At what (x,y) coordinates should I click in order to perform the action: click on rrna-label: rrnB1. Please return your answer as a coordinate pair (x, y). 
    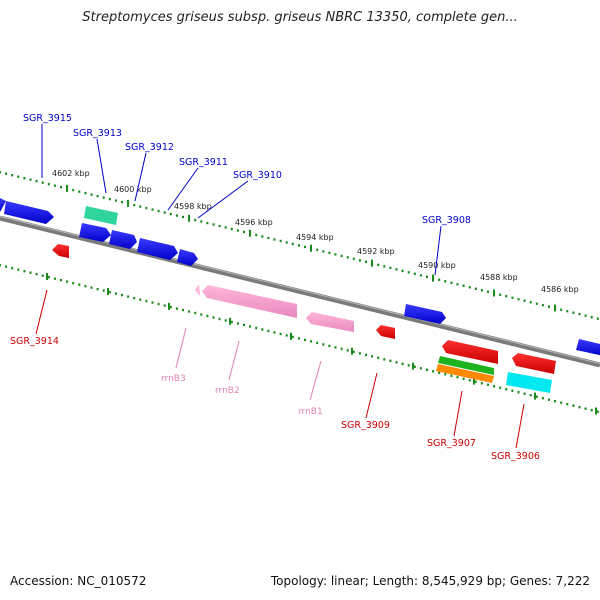
    Looking at the image, I should click on (310, 412).